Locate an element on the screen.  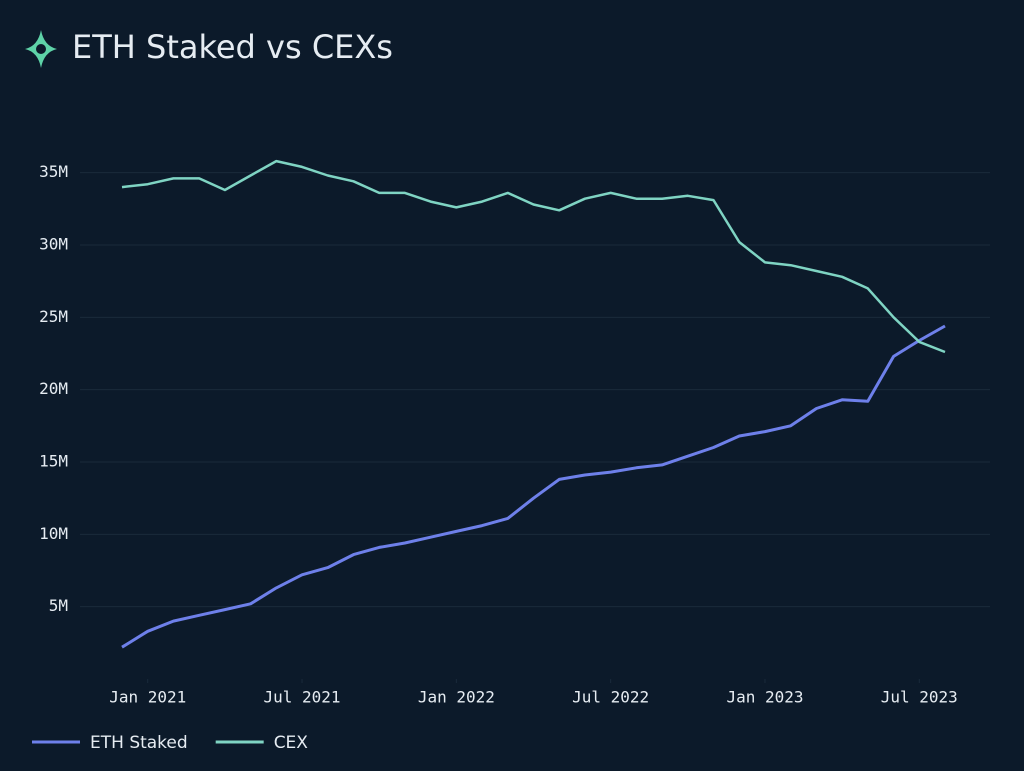
x-tick-label: Jul 2023 is located at coordinates (919, 697).